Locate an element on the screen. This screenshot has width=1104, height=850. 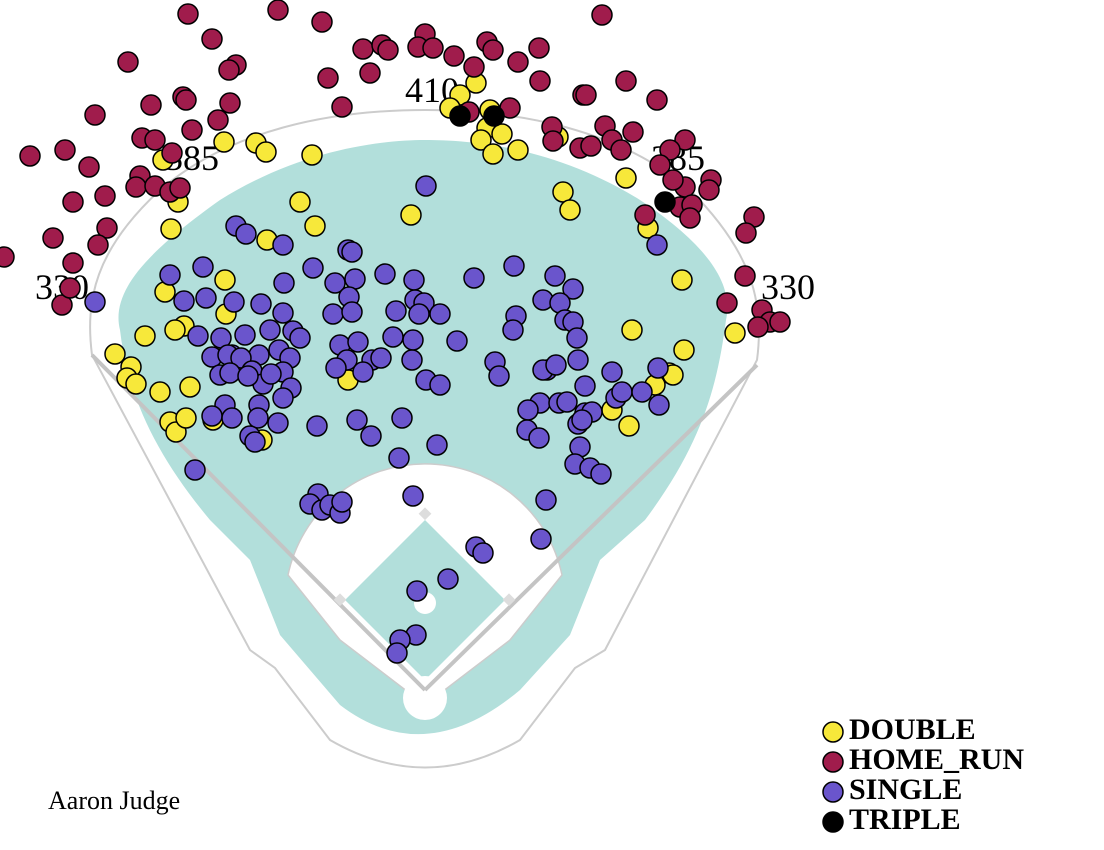
chart-title: Aaron Judge is located at coordinates (114, 800).